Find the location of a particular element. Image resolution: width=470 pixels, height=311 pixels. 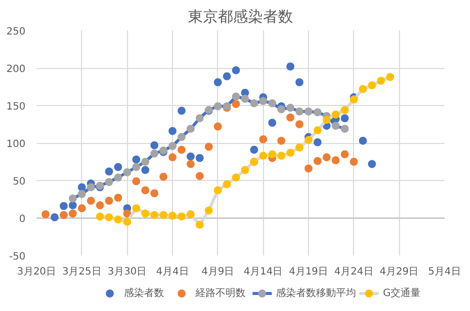

x-tick-label: 4月19日 is located at coordinates (308, 272).